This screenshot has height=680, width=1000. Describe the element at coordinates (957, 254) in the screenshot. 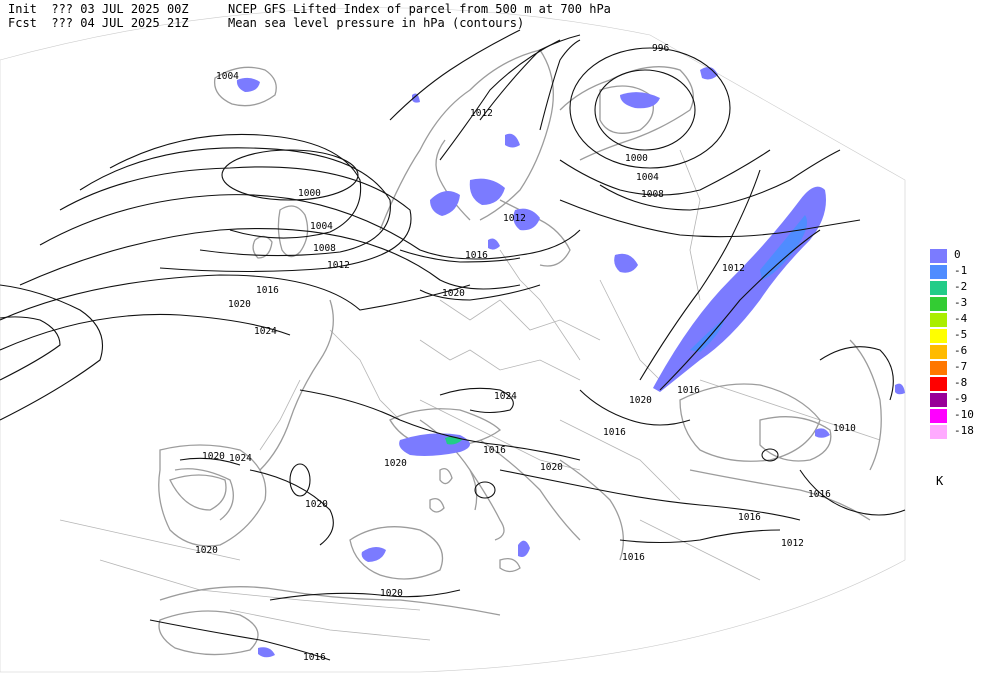

I see `legend-label: 0` at that location.